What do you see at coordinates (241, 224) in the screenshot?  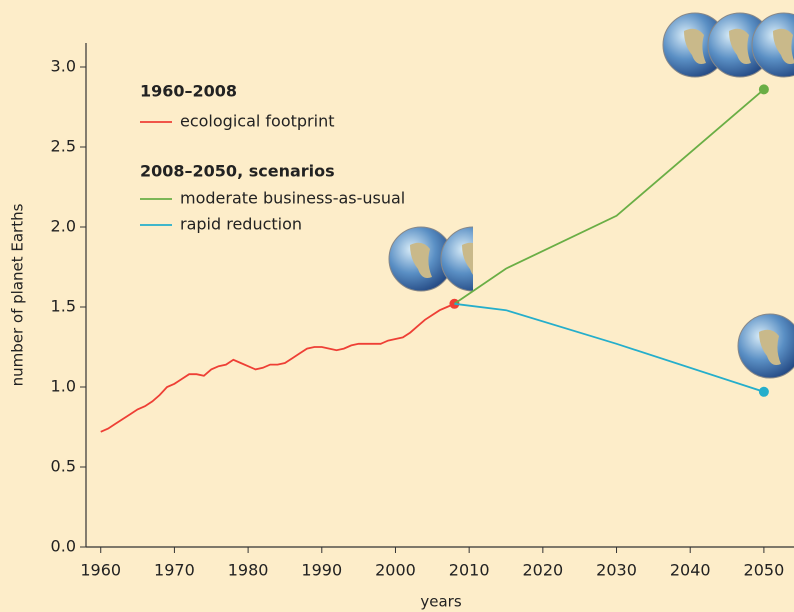 I see `legend-label: rapid reduction` at bounding box center [241, 224].